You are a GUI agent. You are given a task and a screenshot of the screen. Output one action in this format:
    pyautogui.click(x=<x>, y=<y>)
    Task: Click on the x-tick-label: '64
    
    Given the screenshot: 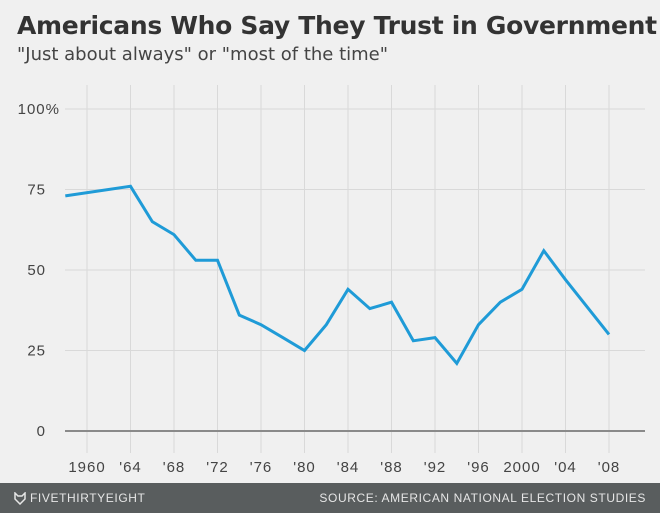 What is the action you would take?
    pyautogui.click(x=130, y=467)
    